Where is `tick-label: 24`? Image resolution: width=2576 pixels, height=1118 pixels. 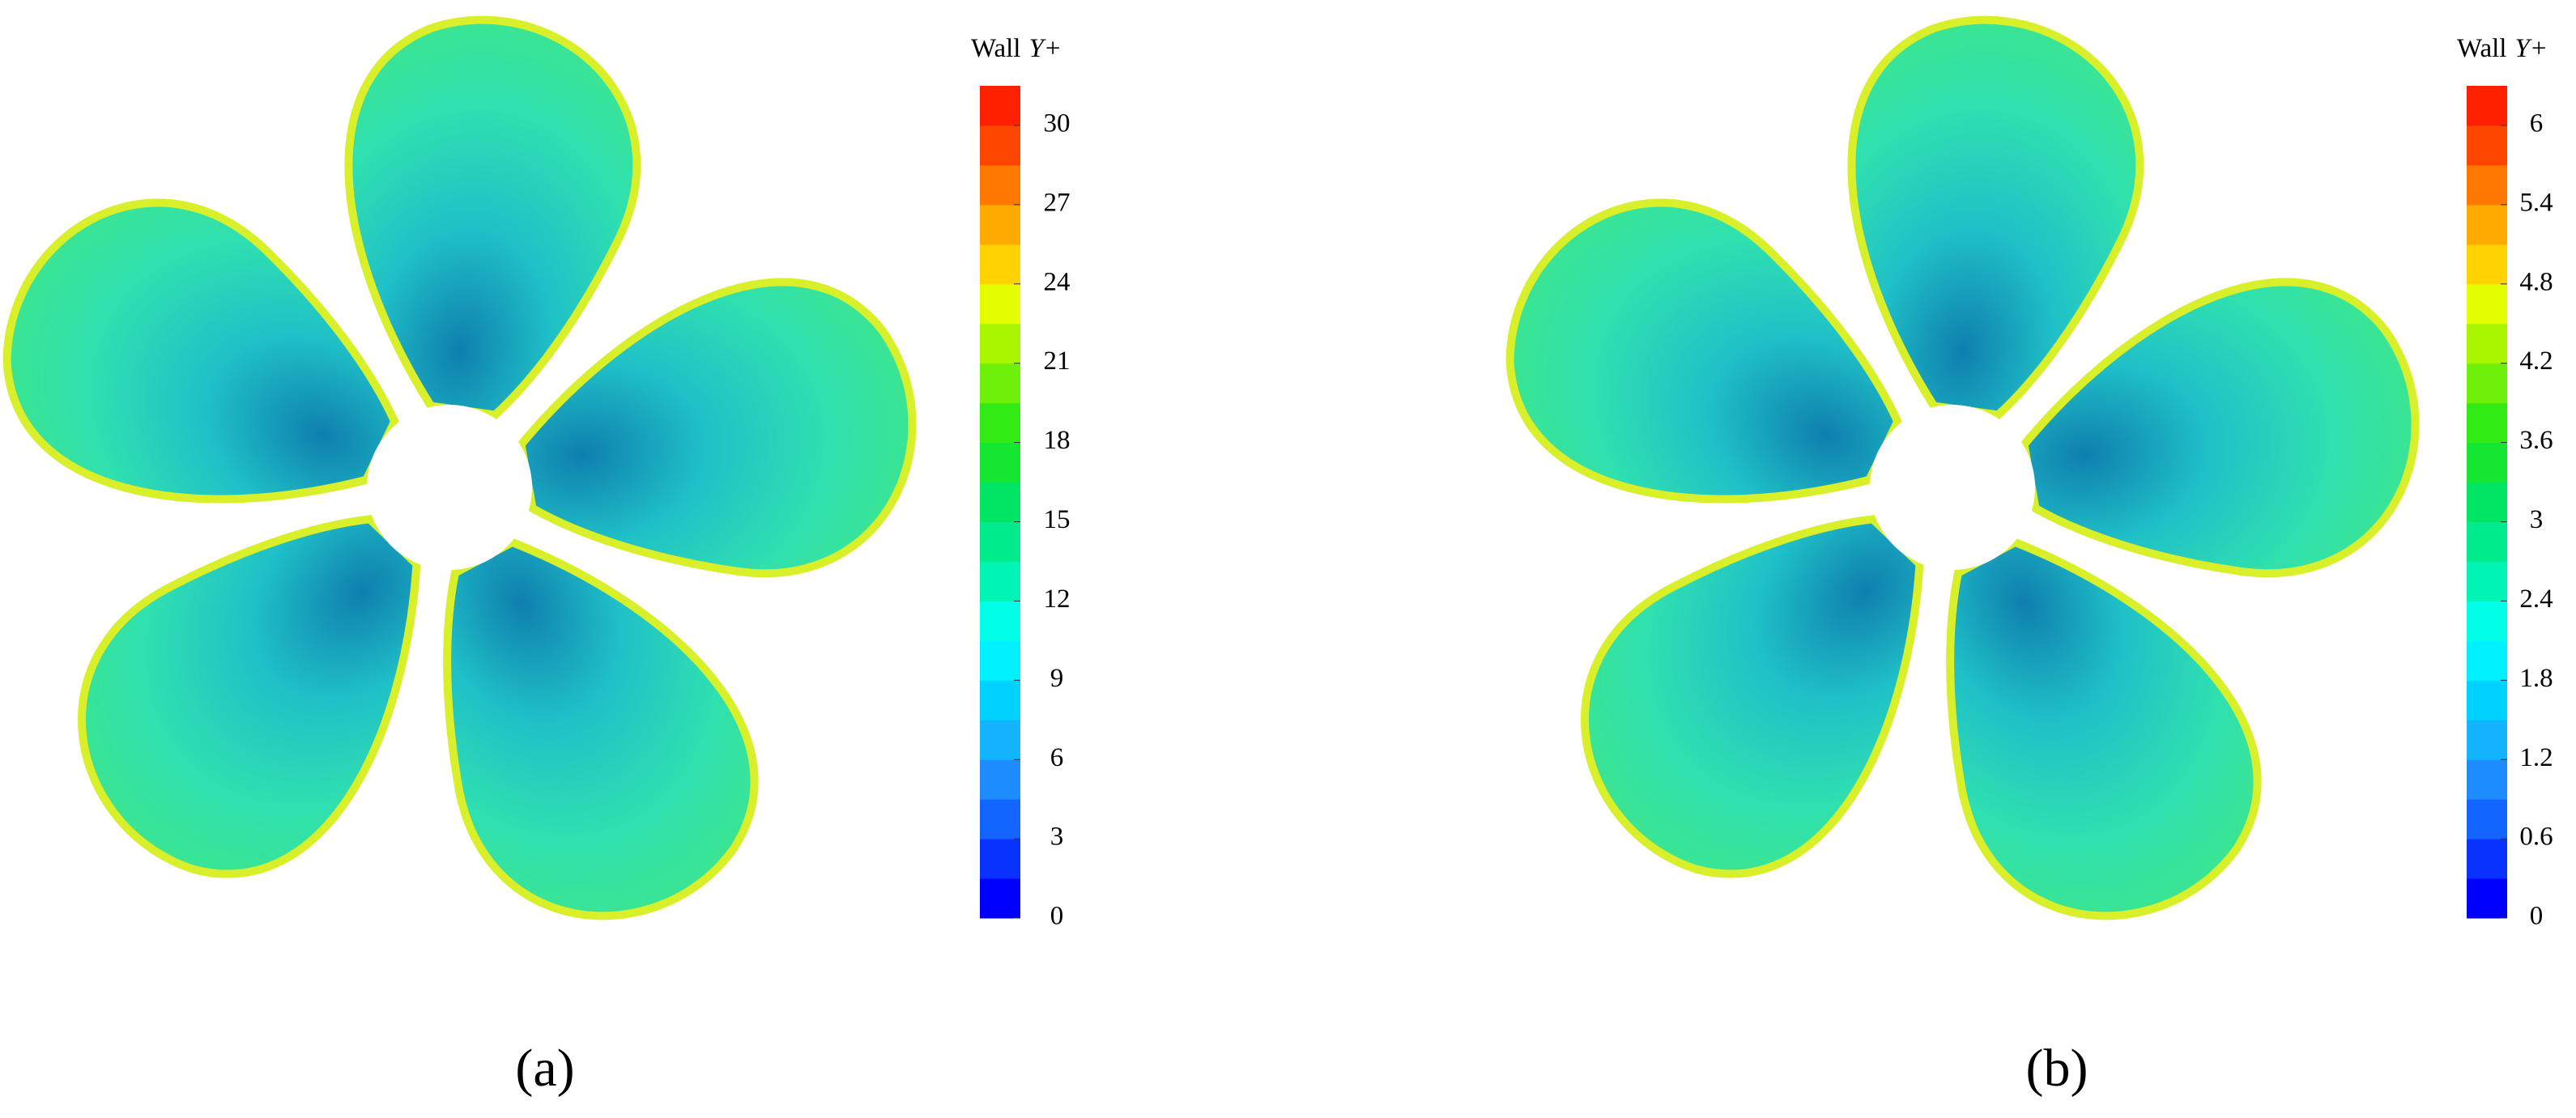 tick-label: 24 is located at coordinates (1057, 282).